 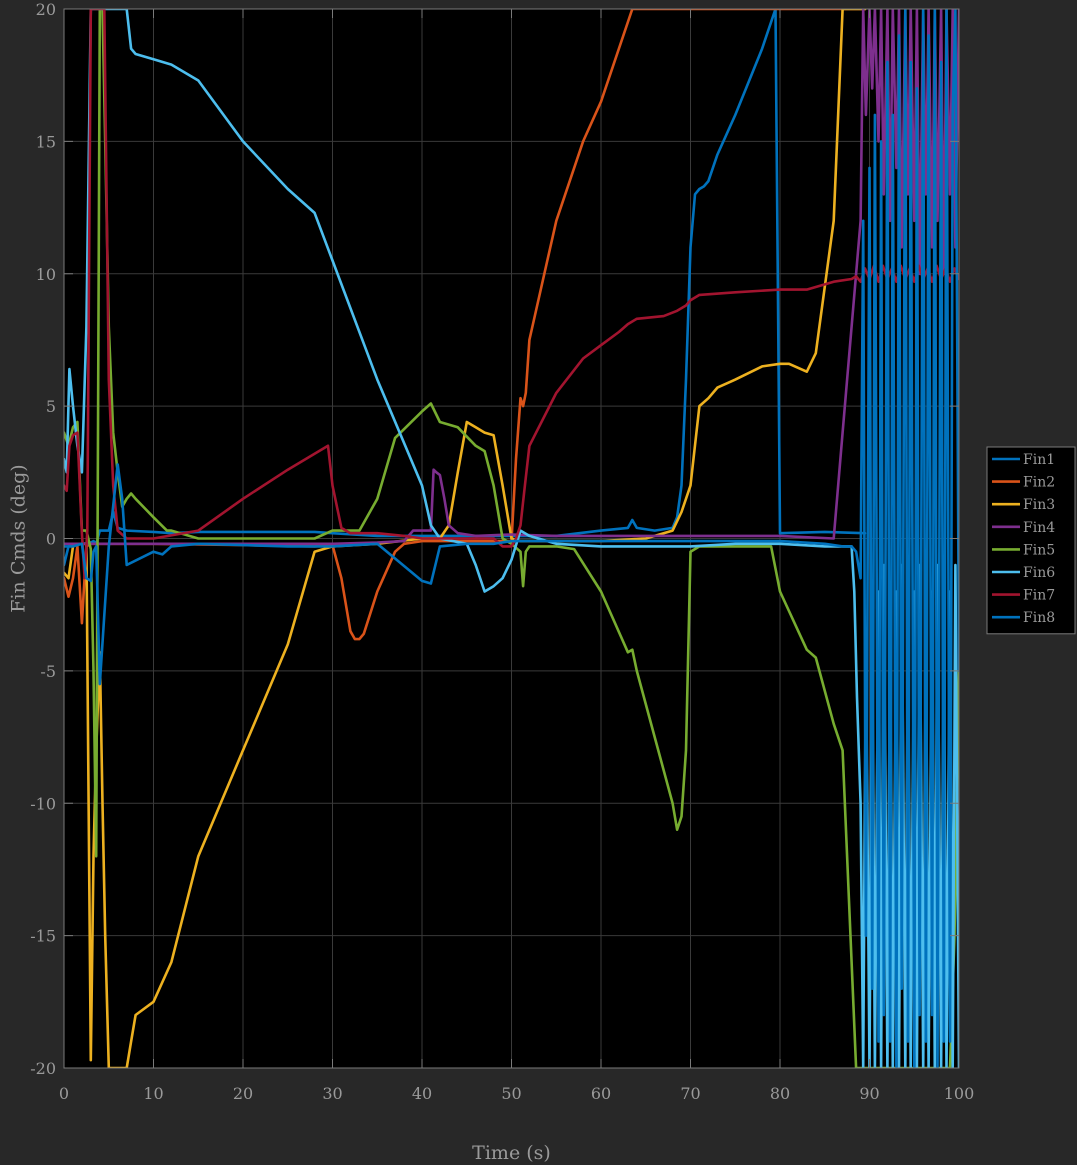 I want to click on x-tick-label: 60, so click(x=601, y=1093).